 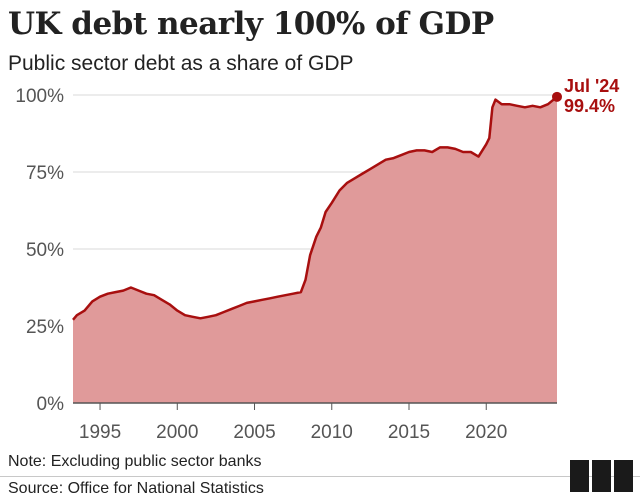 What do you see at coordinates (251, 24) in the screenshot?
I see `chart-title: UK debt nearly 100% of GDP` at bounding box center [251, 24].